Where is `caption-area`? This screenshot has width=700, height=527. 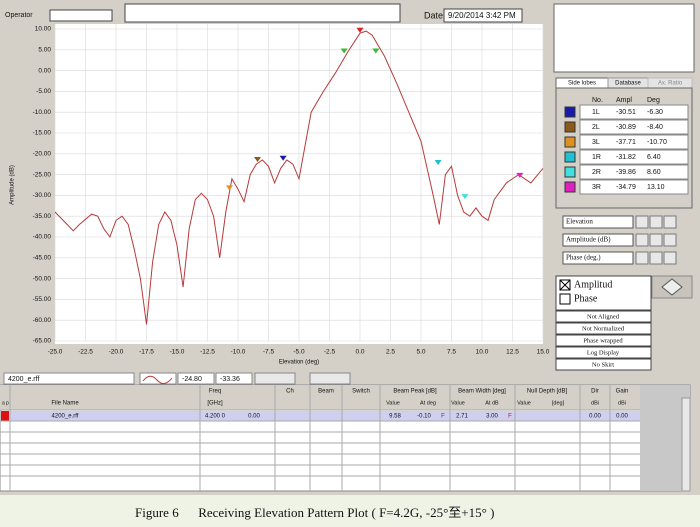
caption-area is located at coordinates (350, 511).